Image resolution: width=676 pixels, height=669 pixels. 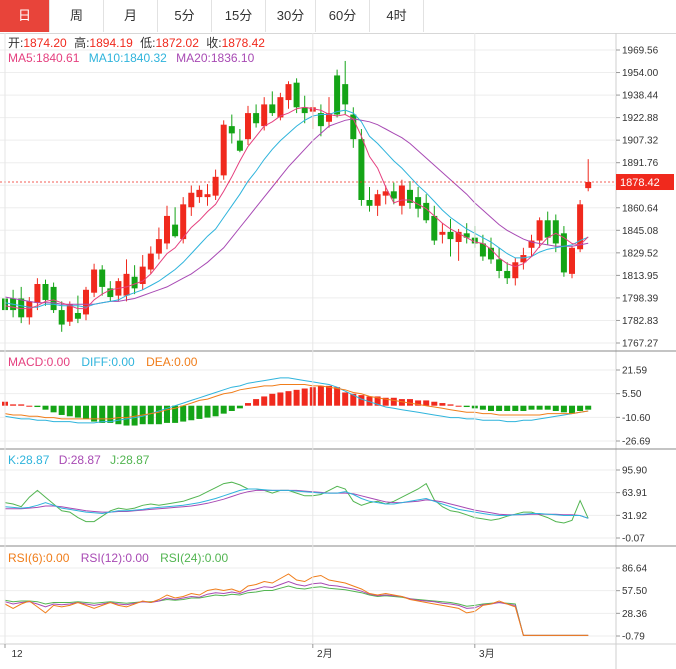 What do you see at coordinates (640, 208) in the screenshot?
I see `y-tick-label: 1860.64` at bounding box center [640, 208].